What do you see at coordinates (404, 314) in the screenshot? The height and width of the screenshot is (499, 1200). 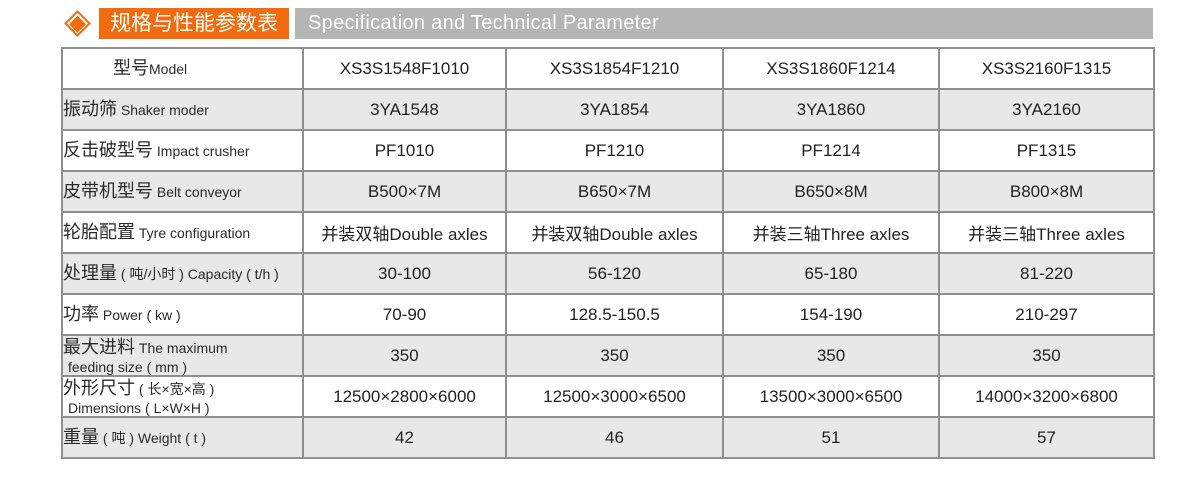 I see `spec-cell: 70-90` at bounding box center [404, 314].